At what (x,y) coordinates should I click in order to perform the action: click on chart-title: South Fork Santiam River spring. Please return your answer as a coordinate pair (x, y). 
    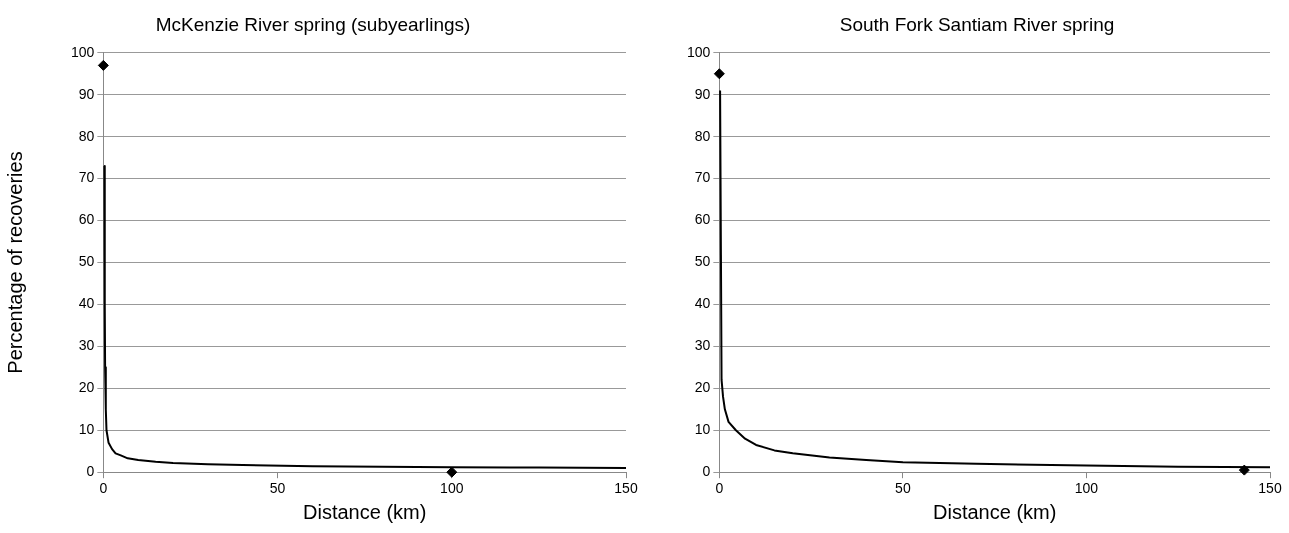
    Looking at the image, I should click on (977, 24).